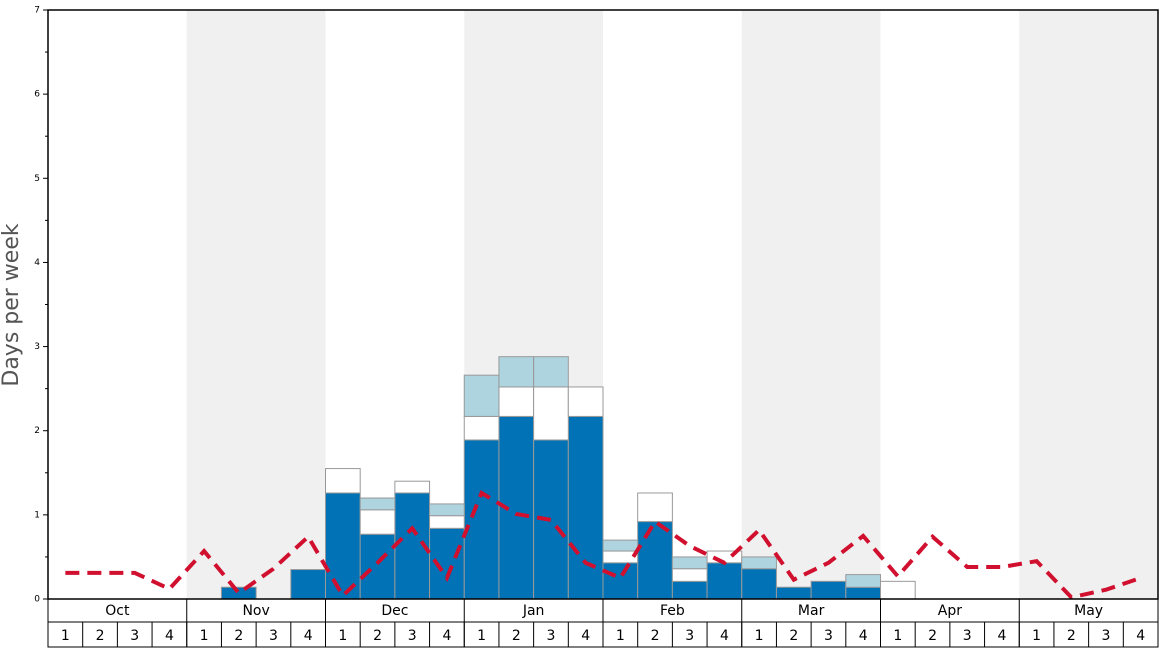 This screenshot has height=652, width=1168. Describe the element at coordinates (533, 611) in the screenshot. I see `month-label: Jan` at that location.